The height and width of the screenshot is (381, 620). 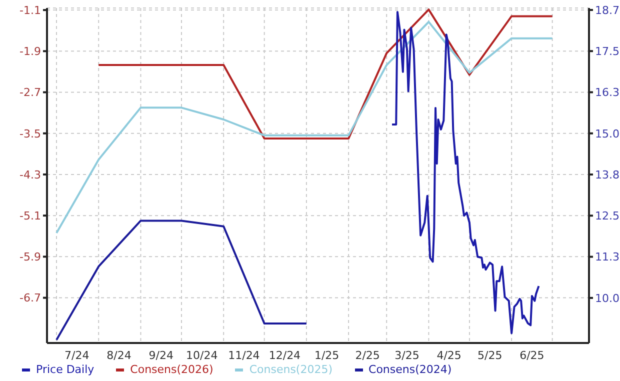 I want to click on legend-label: Consens(2024), so click(x=410, y=369).